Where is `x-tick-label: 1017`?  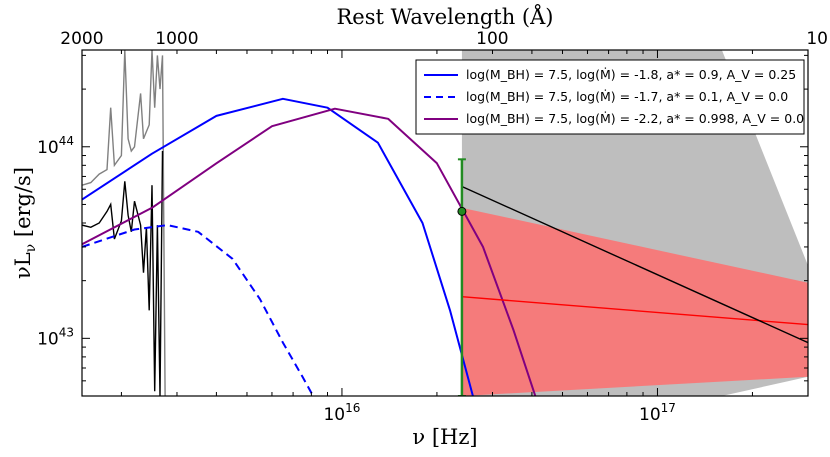 x-tick-label: 1017 is located at coordinates (657, 413).